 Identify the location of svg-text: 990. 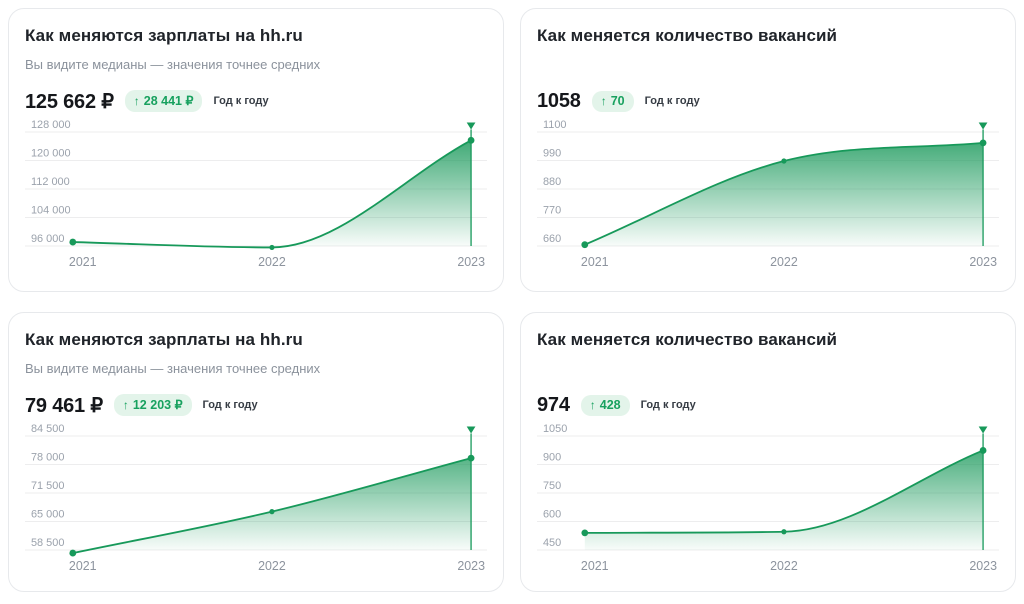
(552, 153).